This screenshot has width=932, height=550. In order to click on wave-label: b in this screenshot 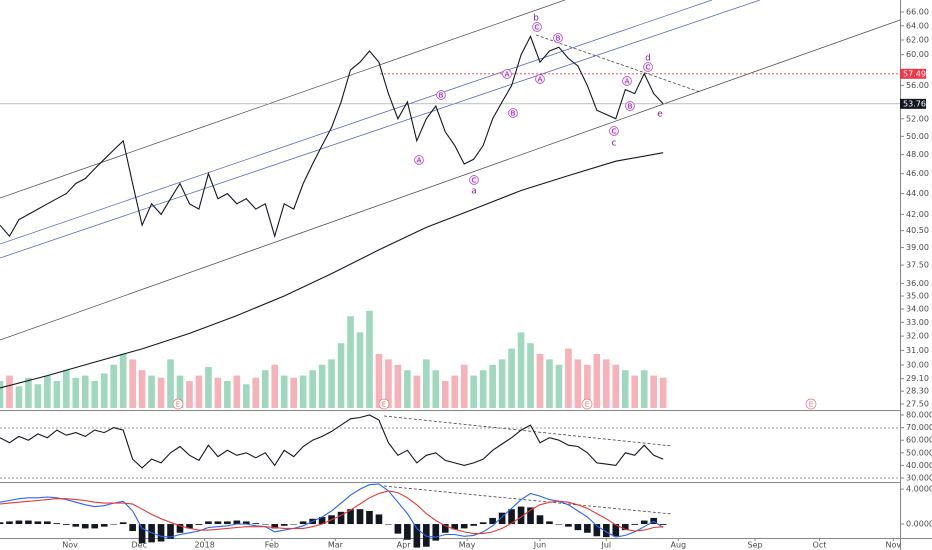, I will do `click(536, 19)`.